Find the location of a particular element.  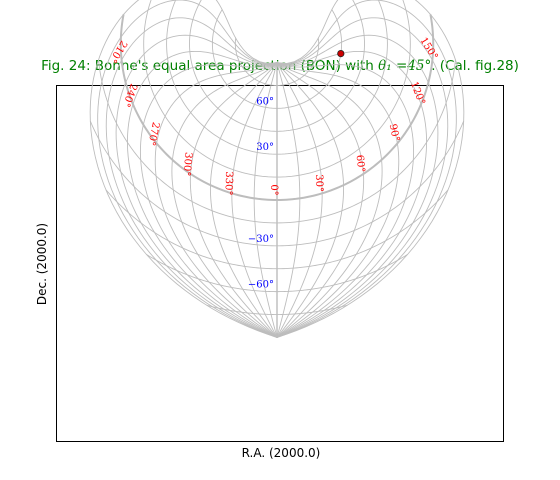

parallel--75 is located at coordinates (277, 309).